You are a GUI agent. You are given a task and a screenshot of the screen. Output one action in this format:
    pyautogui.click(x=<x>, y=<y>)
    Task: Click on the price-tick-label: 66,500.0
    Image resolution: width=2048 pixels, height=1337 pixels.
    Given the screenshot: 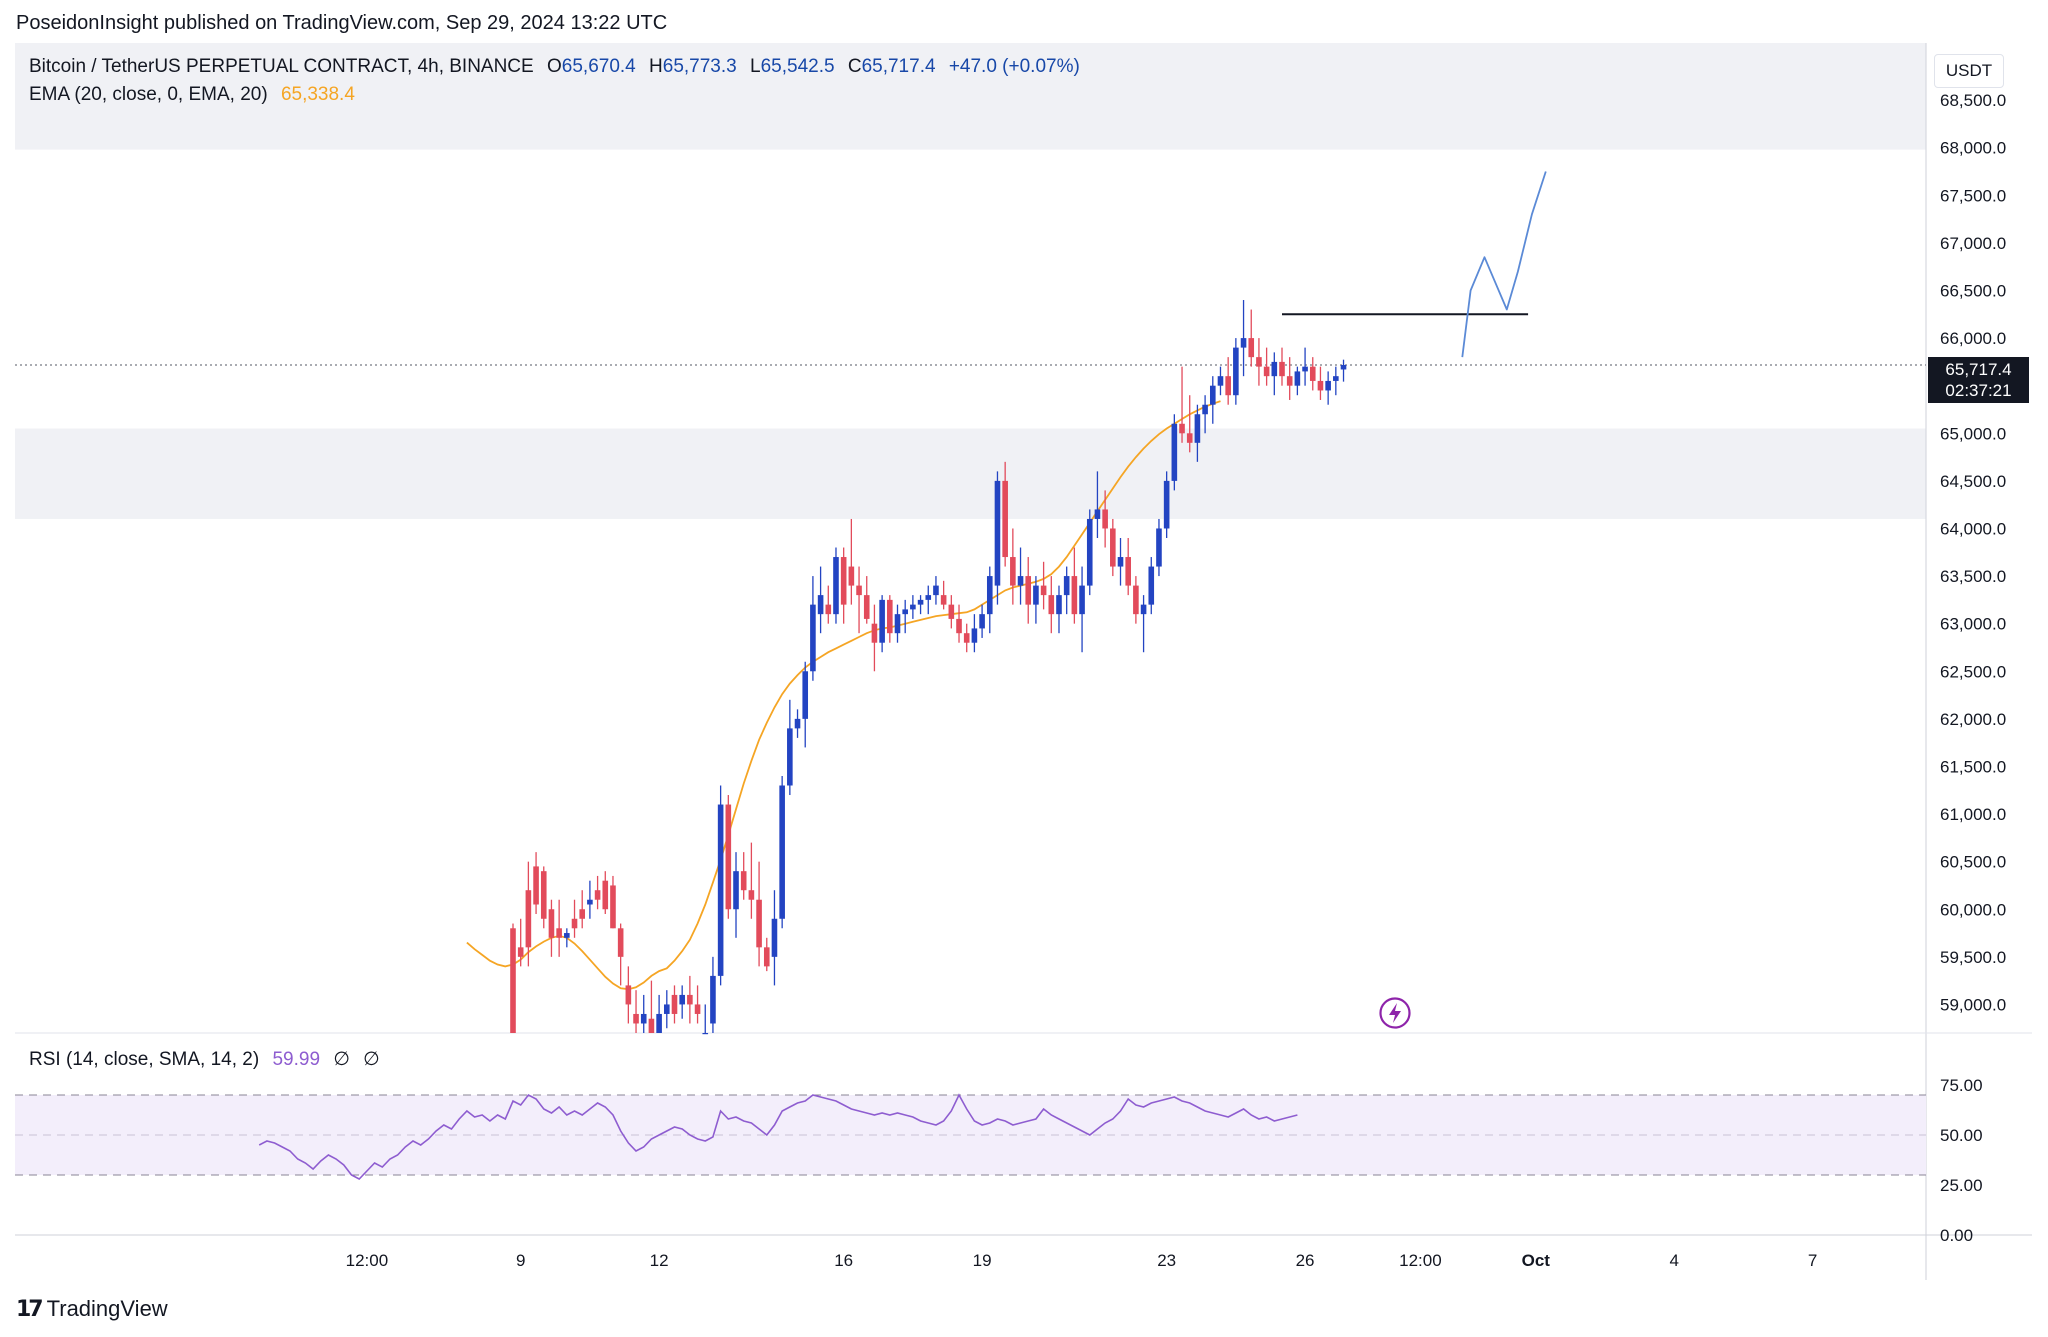 What is the action you would take?
    pyautogui.click(x=1973, y=291)
    